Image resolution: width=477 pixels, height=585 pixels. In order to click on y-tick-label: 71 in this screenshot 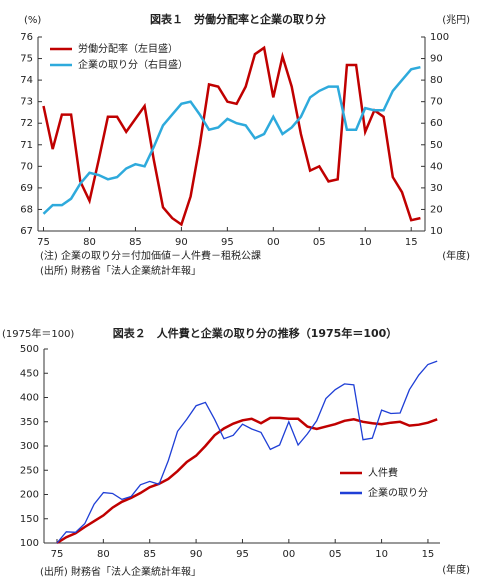, I will do `click(26, 145)`.